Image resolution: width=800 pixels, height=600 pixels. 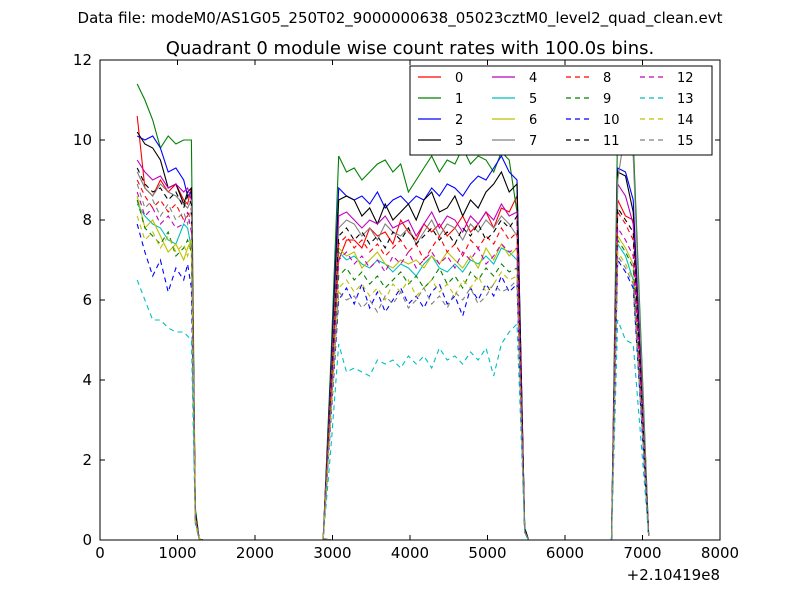 I want to click on y-tick-label: 0, so click(x=87, y=540).